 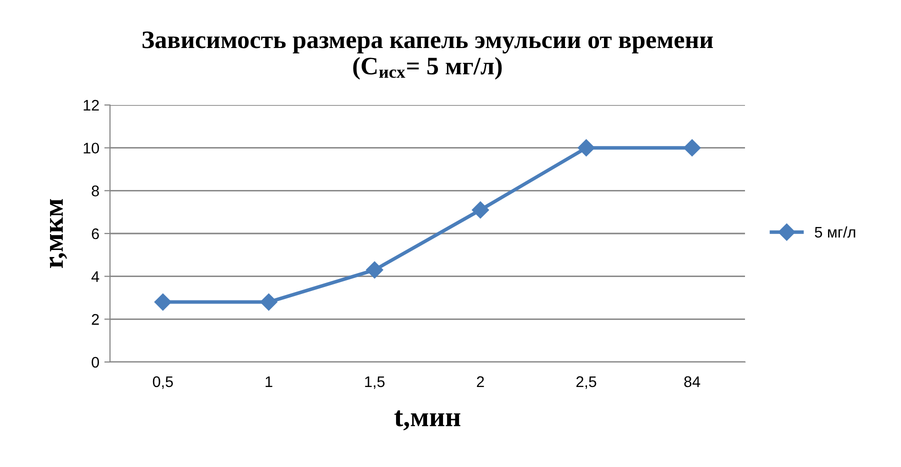 What do you see at coordinates (269, 381) in the screenshot?
I see `x-tick-label: 1` at bounding box center [269, 381].